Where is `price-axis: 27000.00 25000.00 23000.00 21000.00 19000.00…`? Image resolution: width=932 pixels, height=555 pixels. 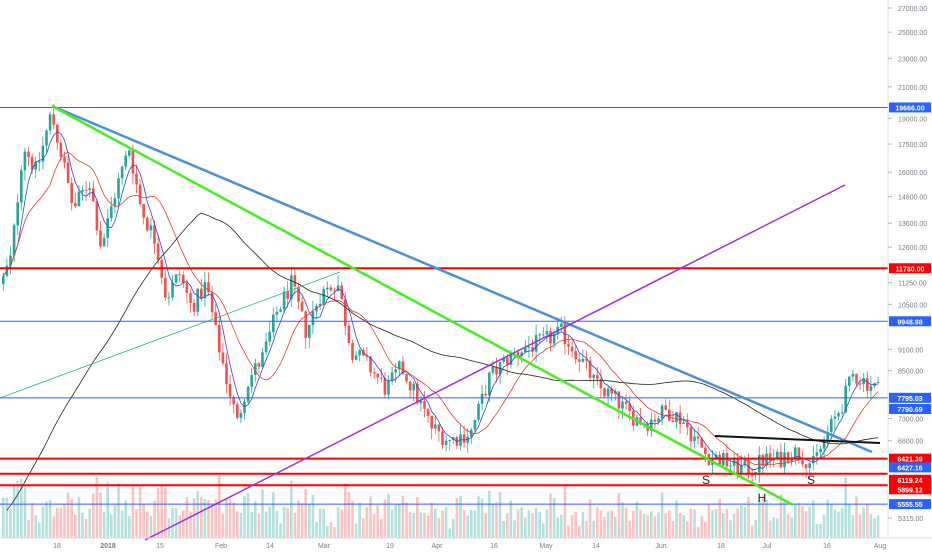 price-axis: 27000.00 25000.00 23000.00 21000.00 19000.00… is located at coordinates (909, 269).